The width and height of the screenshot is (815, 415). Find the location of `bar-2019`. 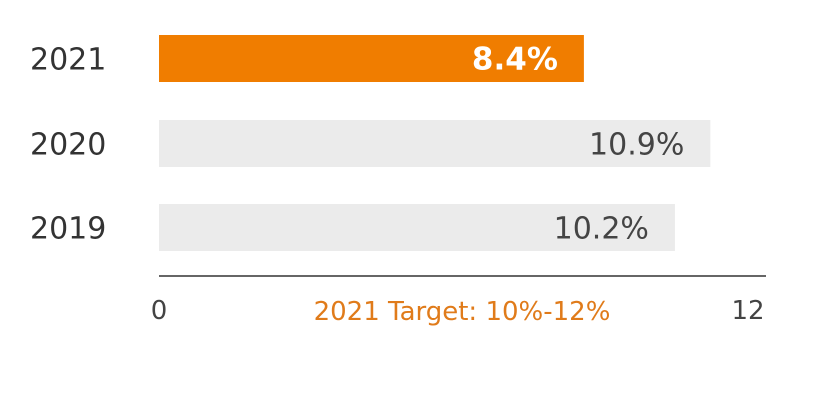

bar-2019 is located at coordinates (417, 227).